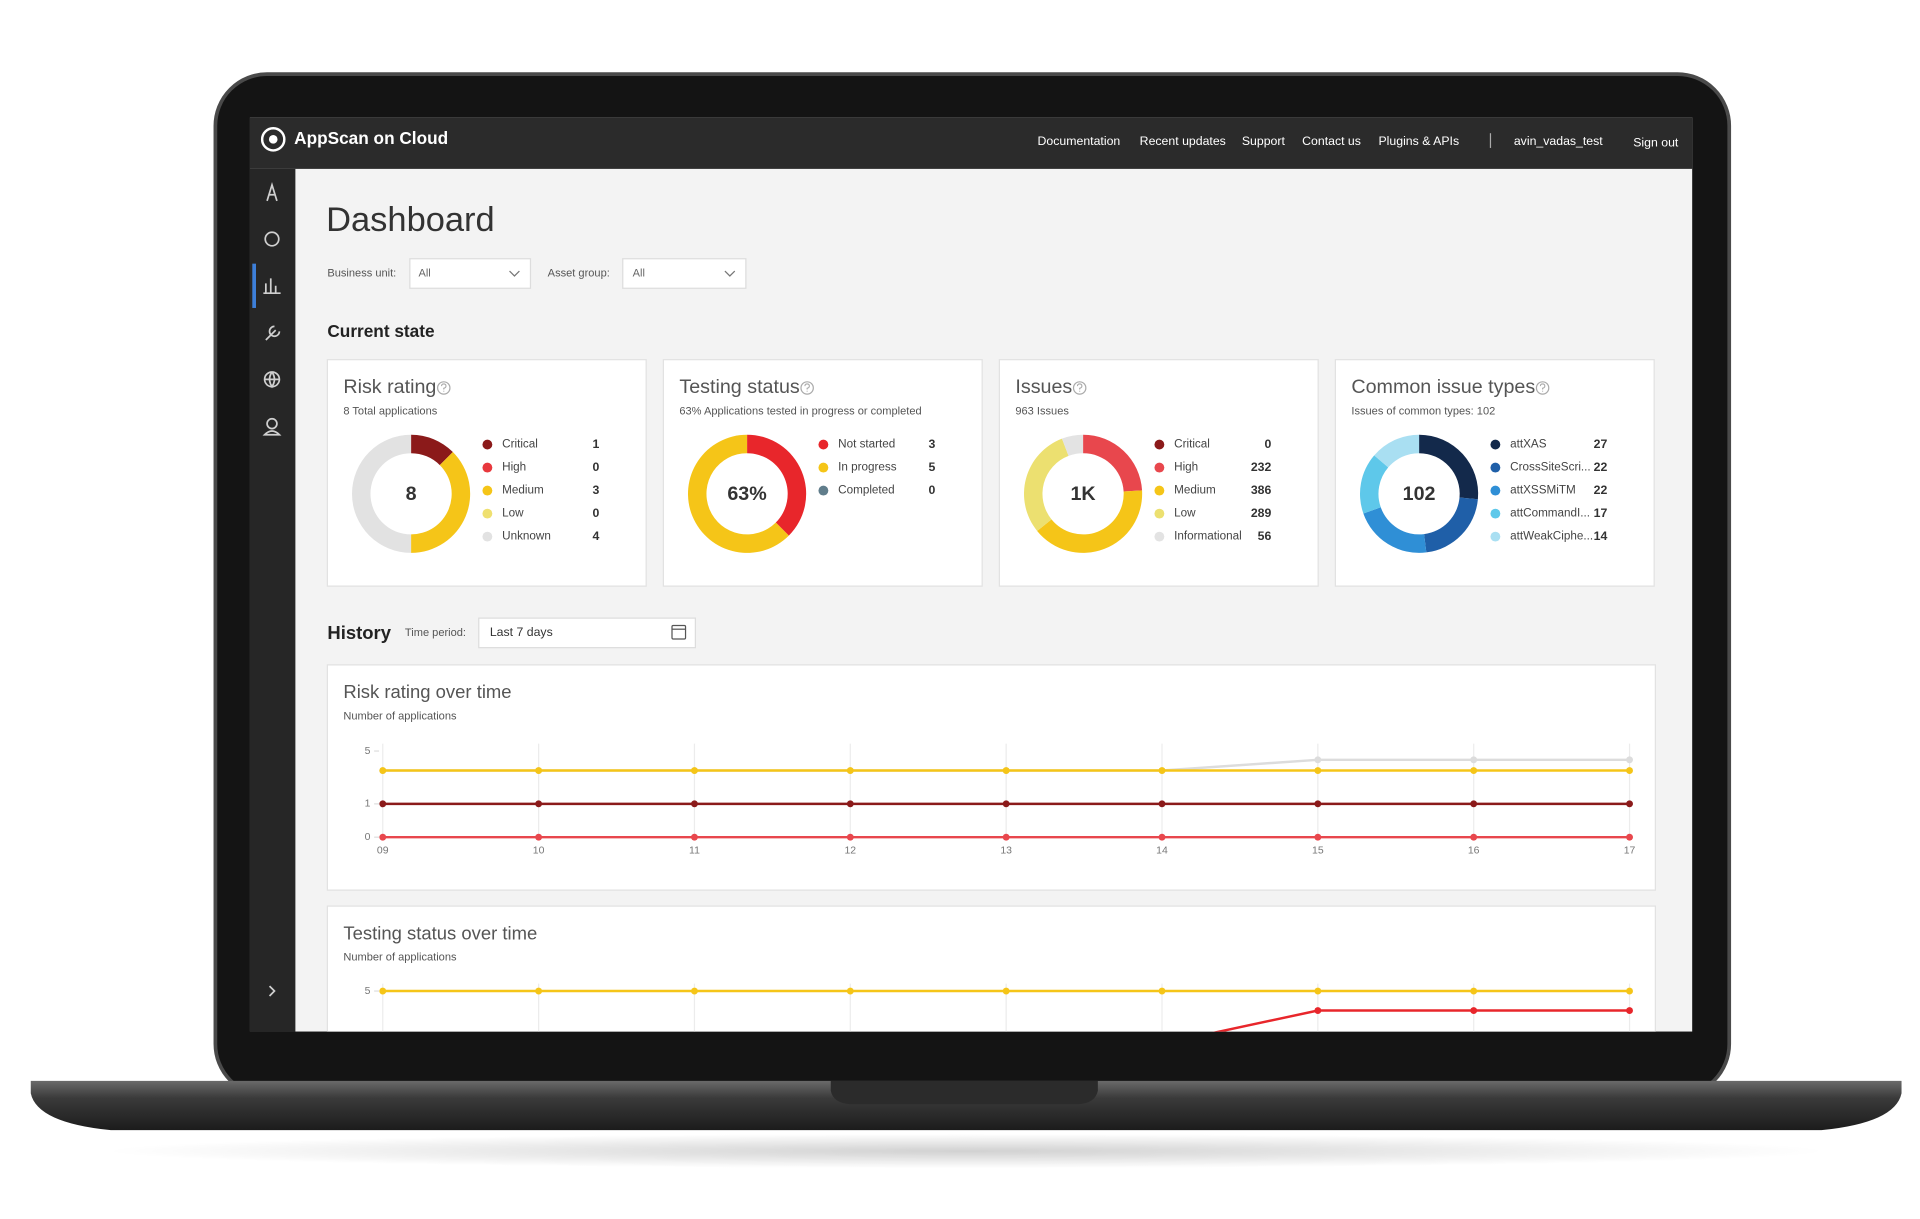 This screenshot has height=1219, width=1920. What do you see at coordinates (273, 333) in the screenshot?
I see `icon-tools` at bounding box center [273, 333].